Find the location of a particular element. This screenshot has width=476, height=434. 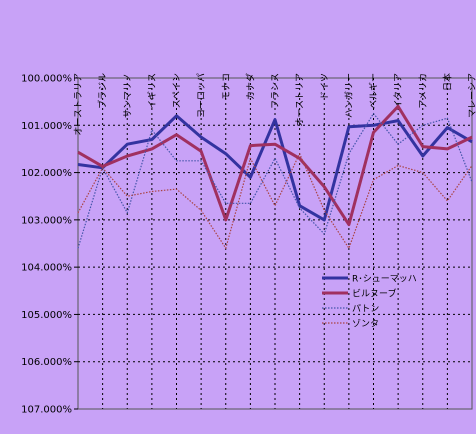

y-tick-label: 103.000% is located at coordinates (46, 220).